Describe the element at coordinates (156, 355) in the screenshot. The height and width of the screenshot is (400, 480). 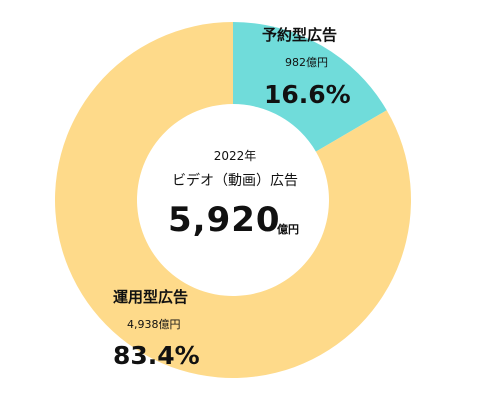
I see `slice-percent-operational: 83.4%` at that location.